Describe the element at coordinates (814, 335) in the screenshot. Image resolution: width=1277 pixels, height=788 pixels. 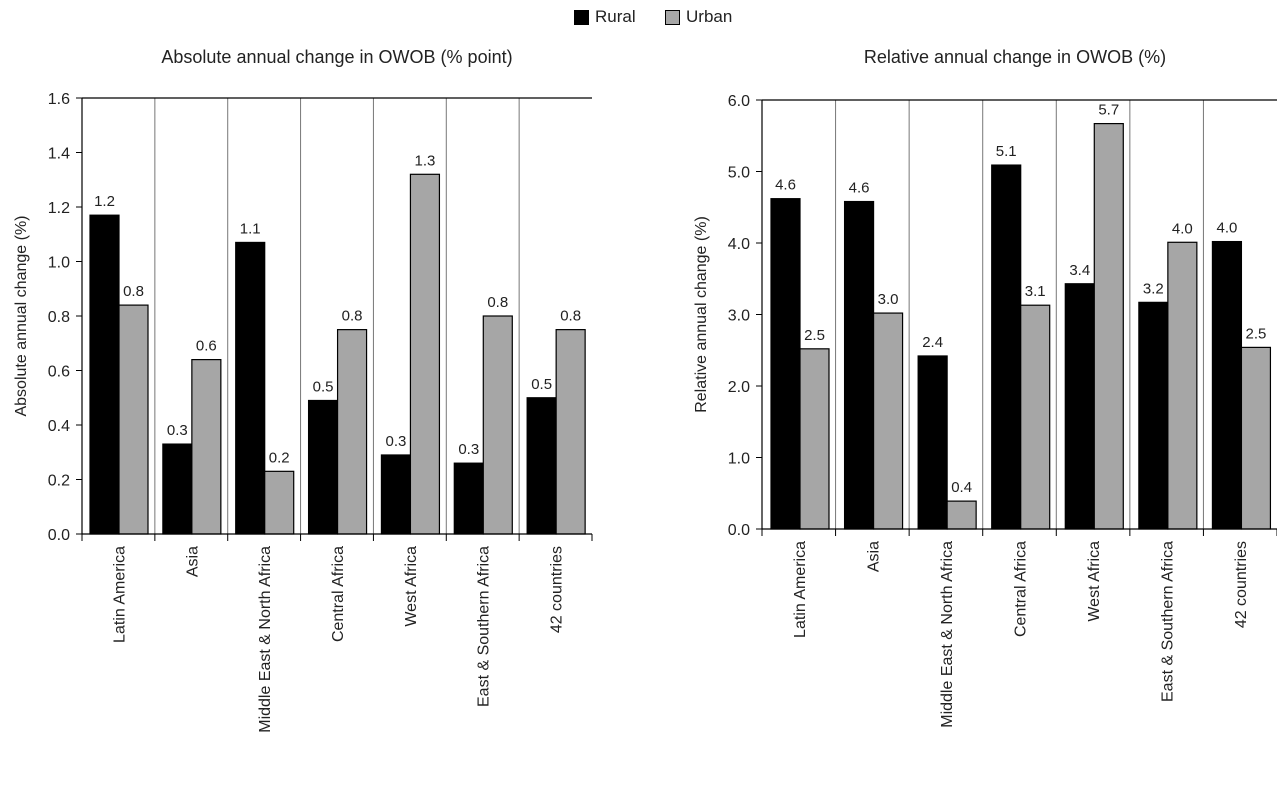
I see `data-label-urban-latin-america: 2.5` at that location.